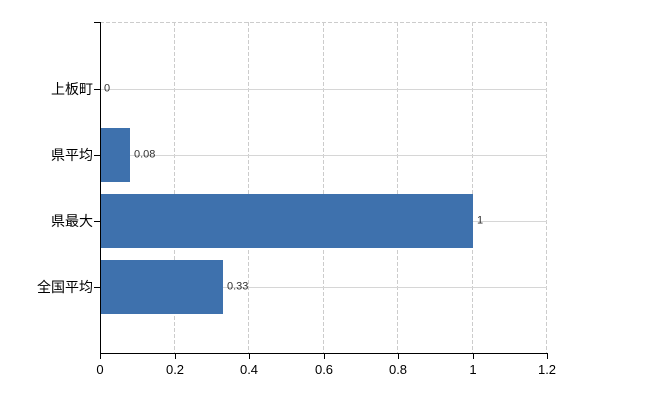  Describe the element at coordinates (175, 369) in the screenshot. I see `x-tick-label: 0.2` at that location.